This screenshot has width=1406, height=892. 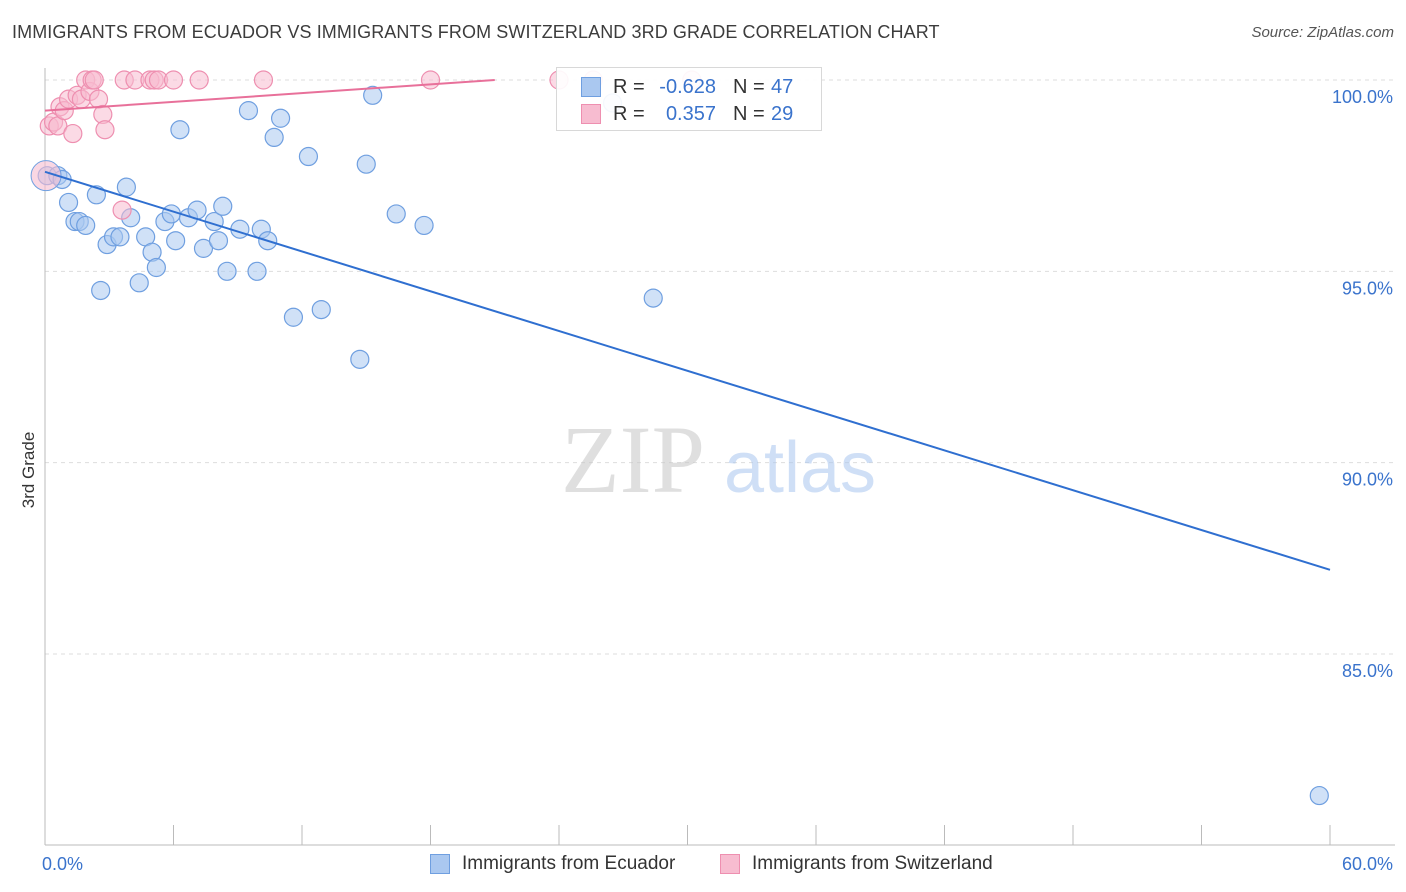 I want to click on overlap-point, so click(x=46, y=176).